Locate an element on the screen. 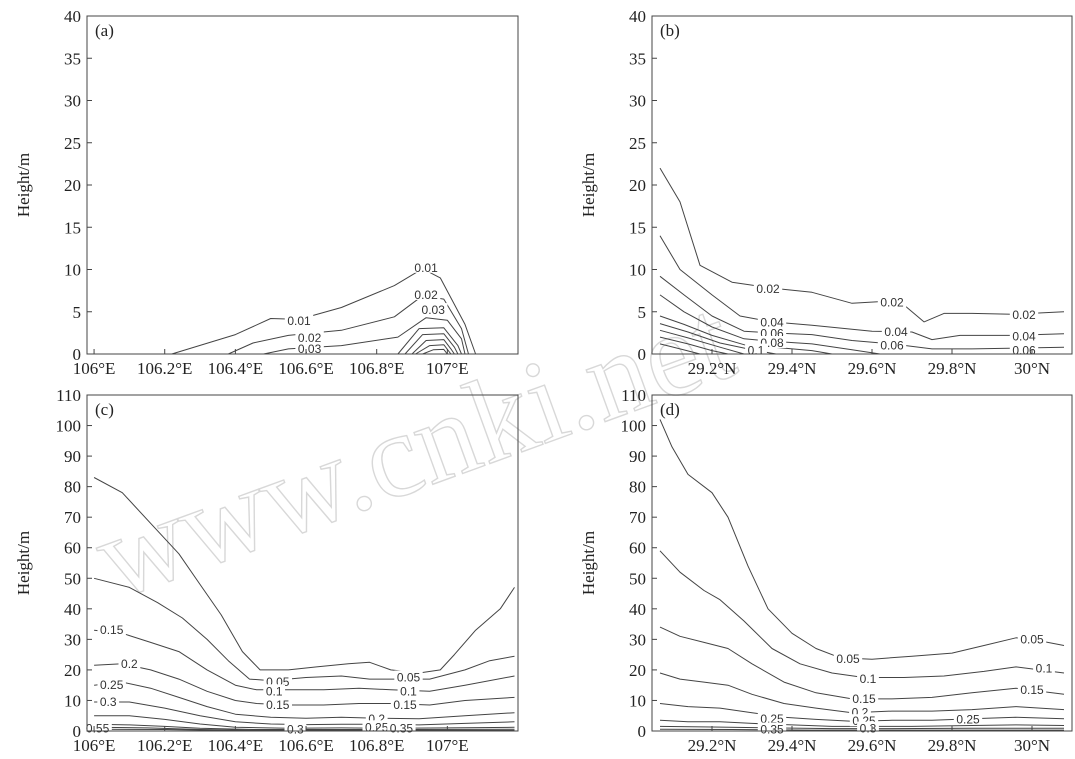  y-tick-label: 70 is located at coordinates (72, 517).